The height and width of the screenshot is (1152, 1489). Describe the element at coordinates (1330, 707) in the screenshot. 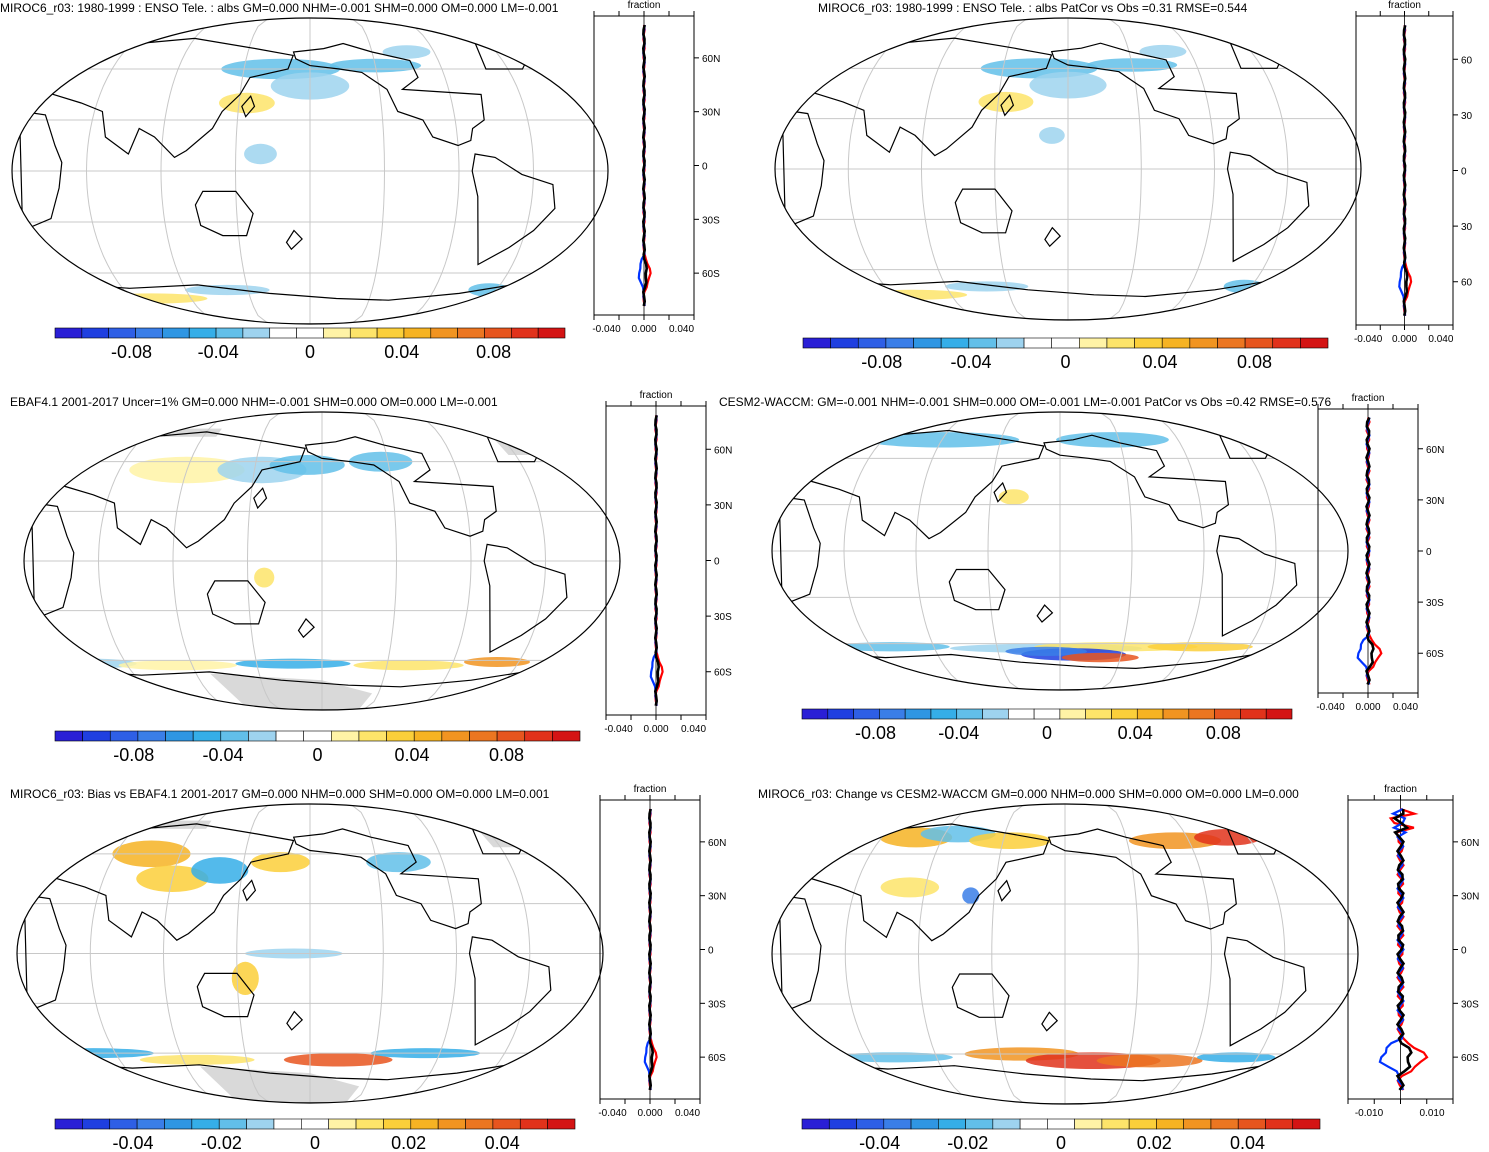

I see `zonal-xtick-label: -0.040` at that location.